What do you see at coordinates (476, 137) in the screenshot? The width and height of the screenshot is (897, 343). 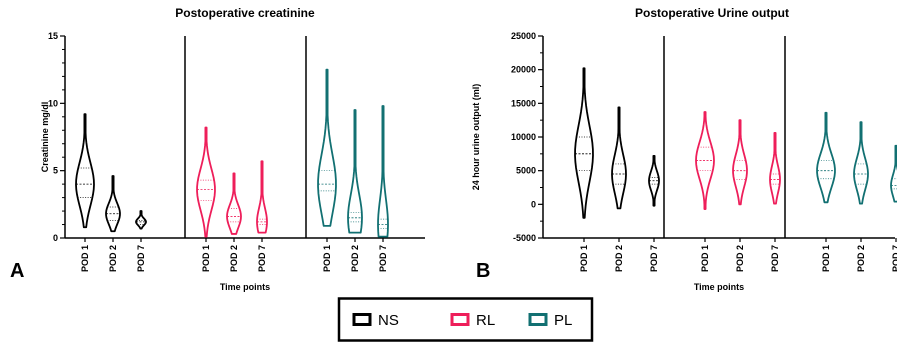 I see `y-axis-label: 24 hour urine output (ml)` at bounding box center [476, 137].